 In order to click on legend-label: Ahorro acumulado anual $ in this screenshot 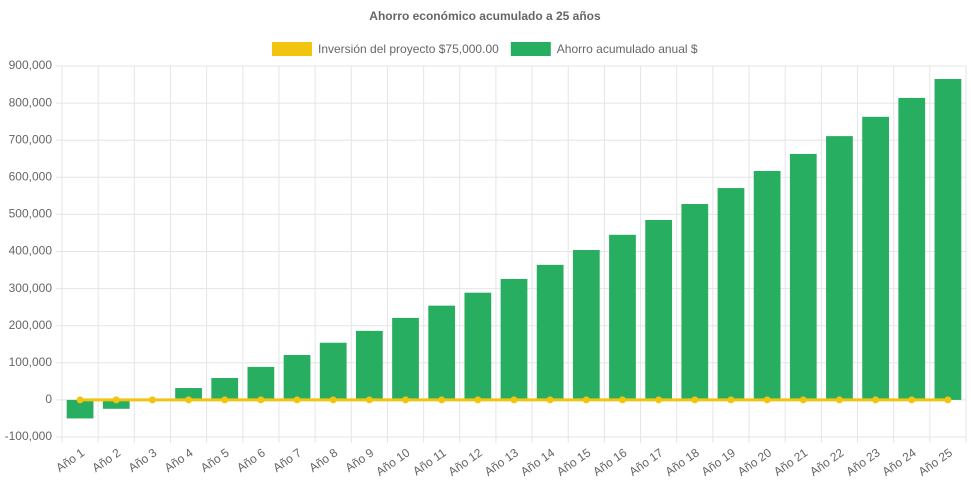, I will do `click(627, 49)`.